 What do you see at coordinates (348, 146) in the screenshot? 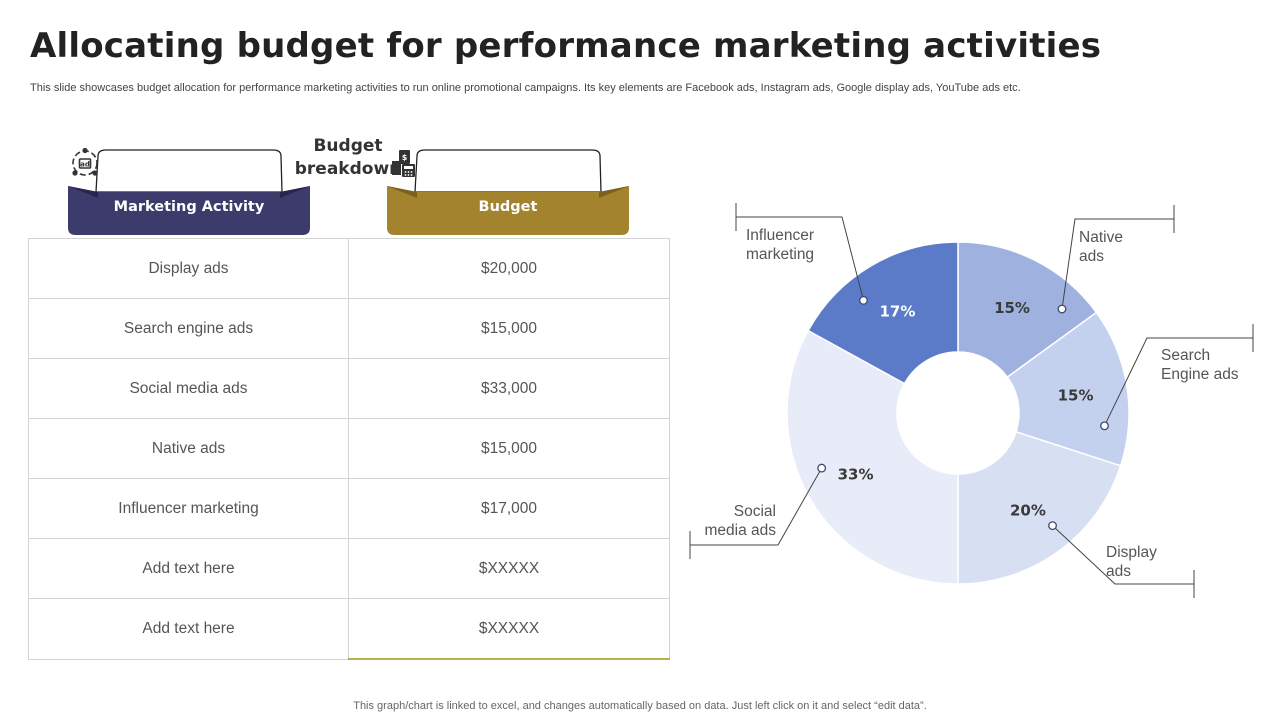
I see `budget-breakdown-line-1: Budget` at bounding box center [348, 146].